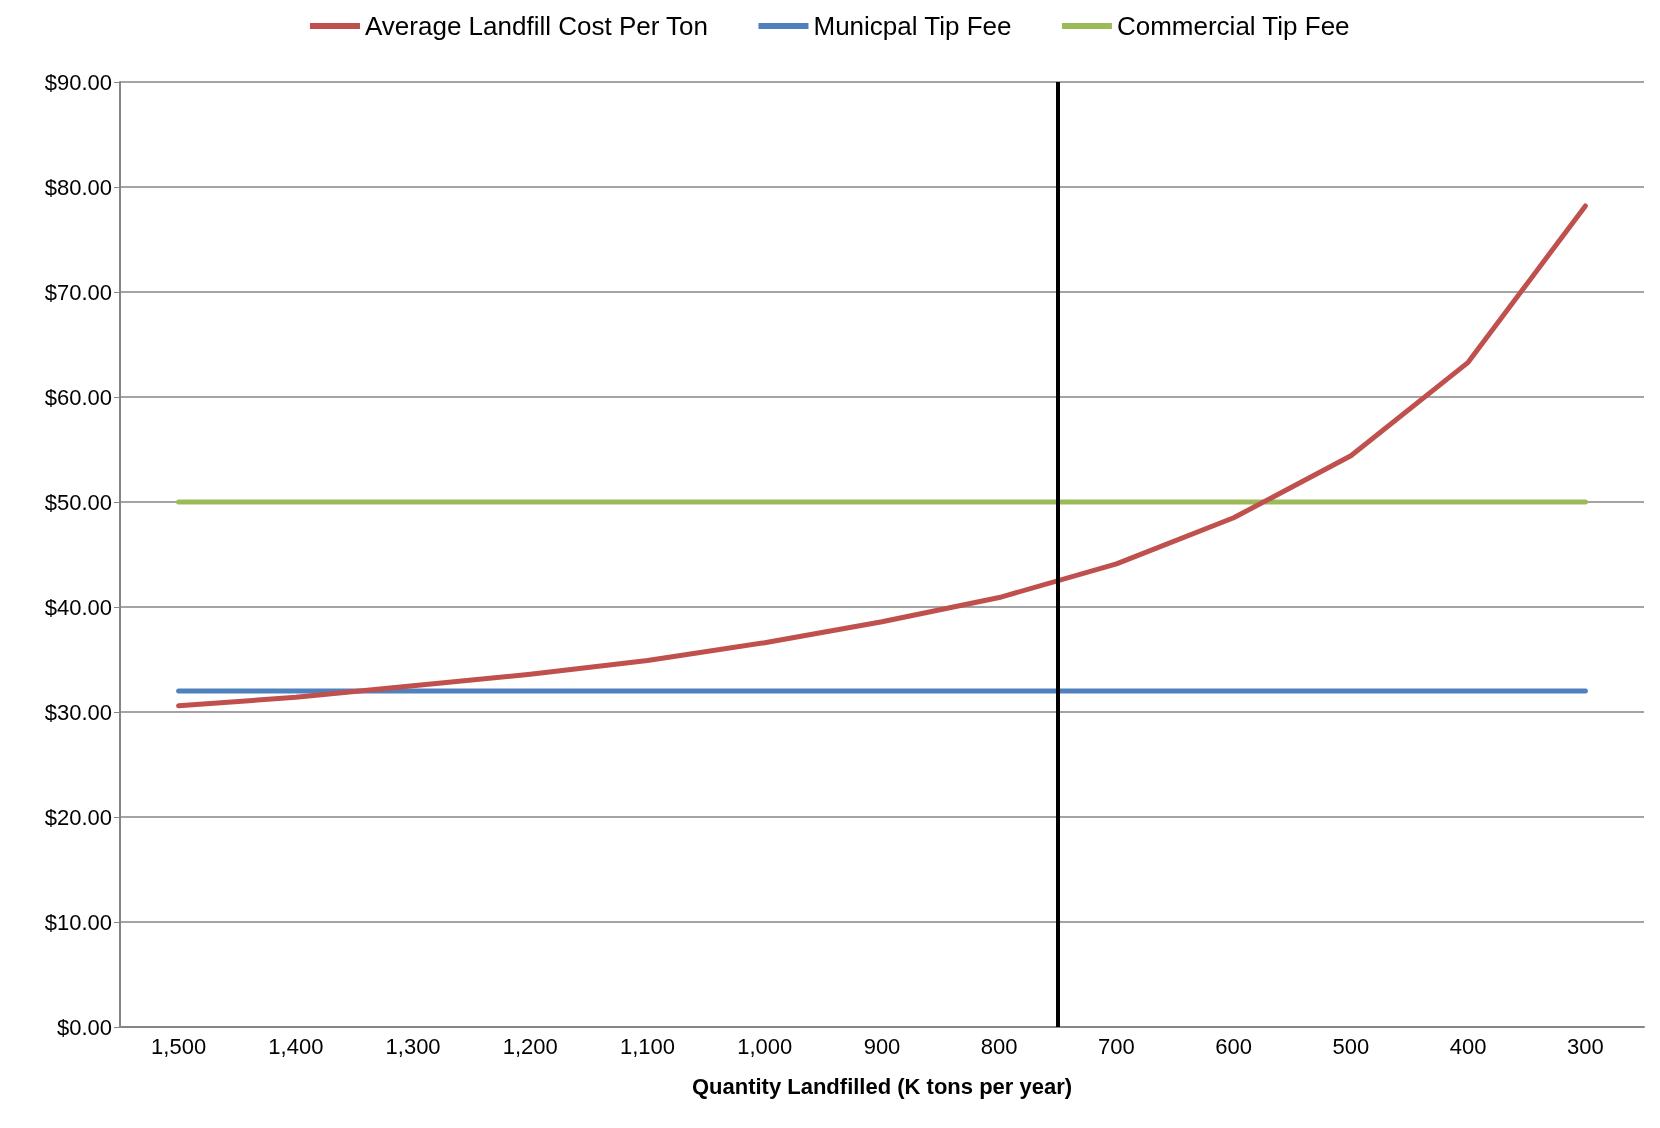  I want to click on x-tick-label: 600, so click(1234, 1046).